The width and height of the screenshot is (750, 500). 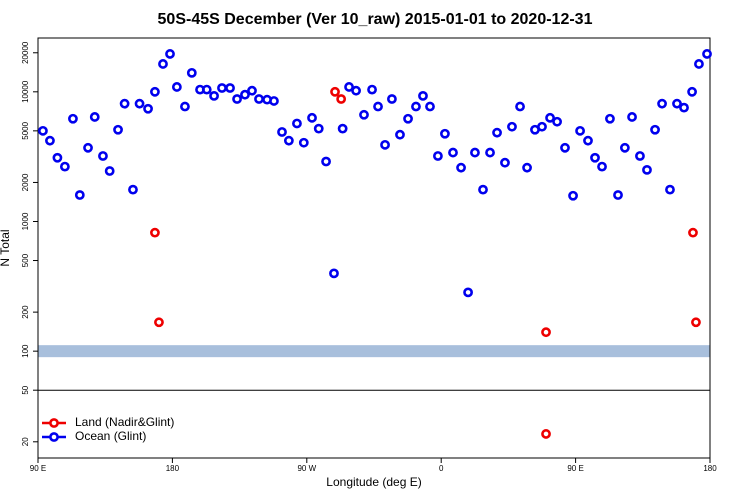 I want to click on y-tick-label: 100, so click(x=25, y=351).